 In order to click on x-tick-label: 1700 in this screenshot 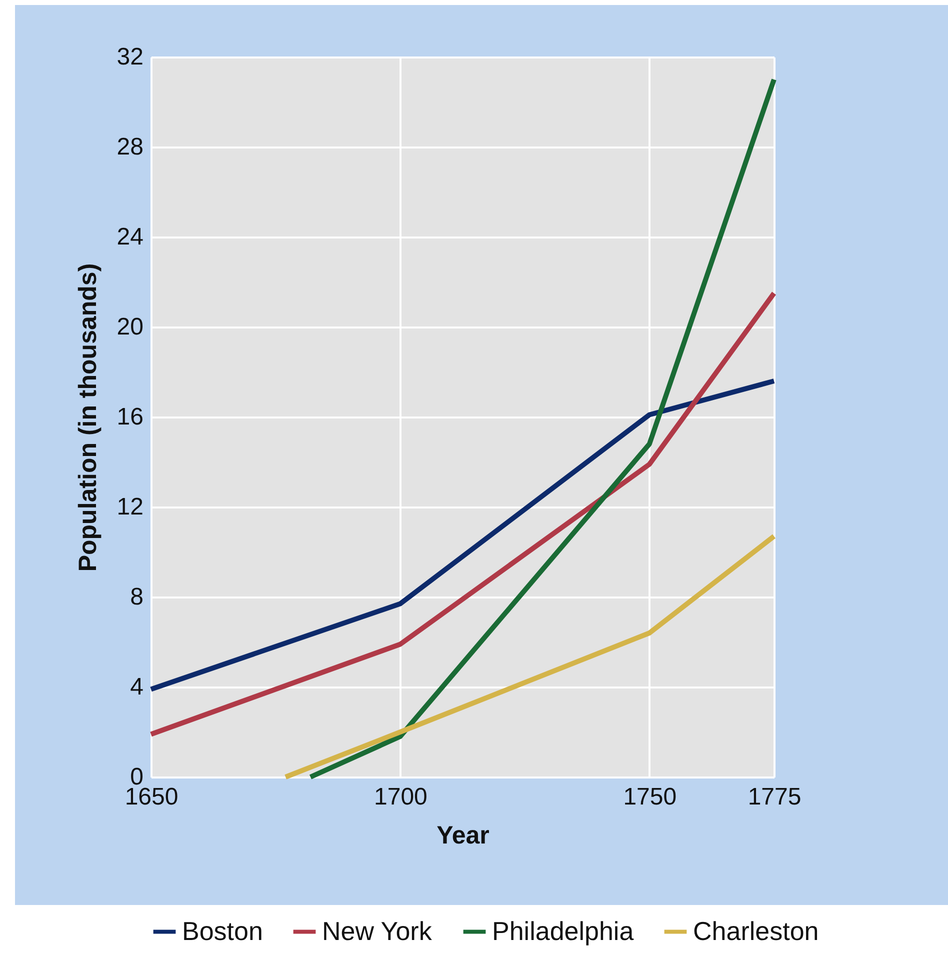, I will do `click(401, 797)`.